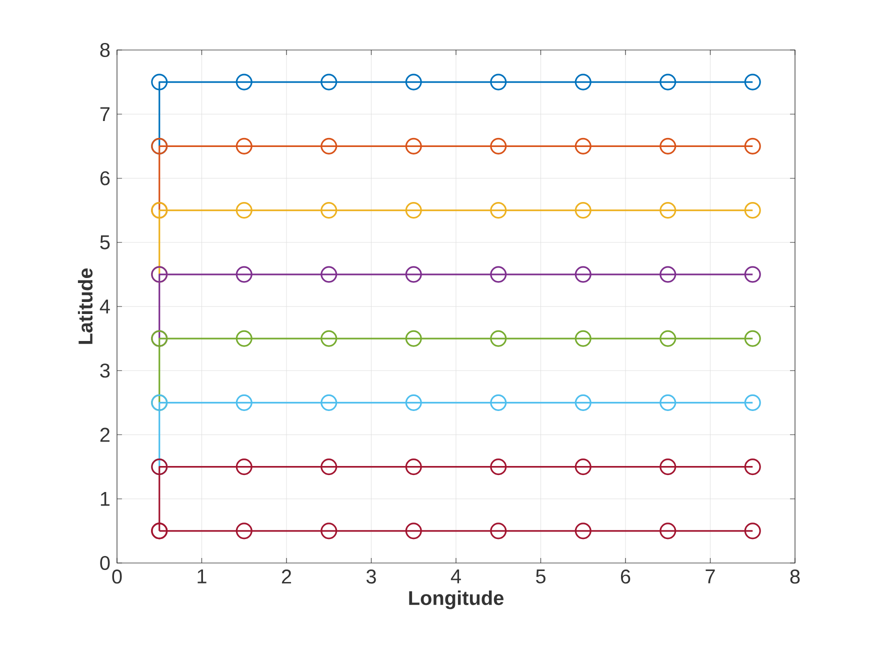 The height and width of the screenshot is (661, 880). What do you see at coordinates (625, 577) in the screenshot?
I see `x-tick-label: 6` at bounding box center [625, 577].